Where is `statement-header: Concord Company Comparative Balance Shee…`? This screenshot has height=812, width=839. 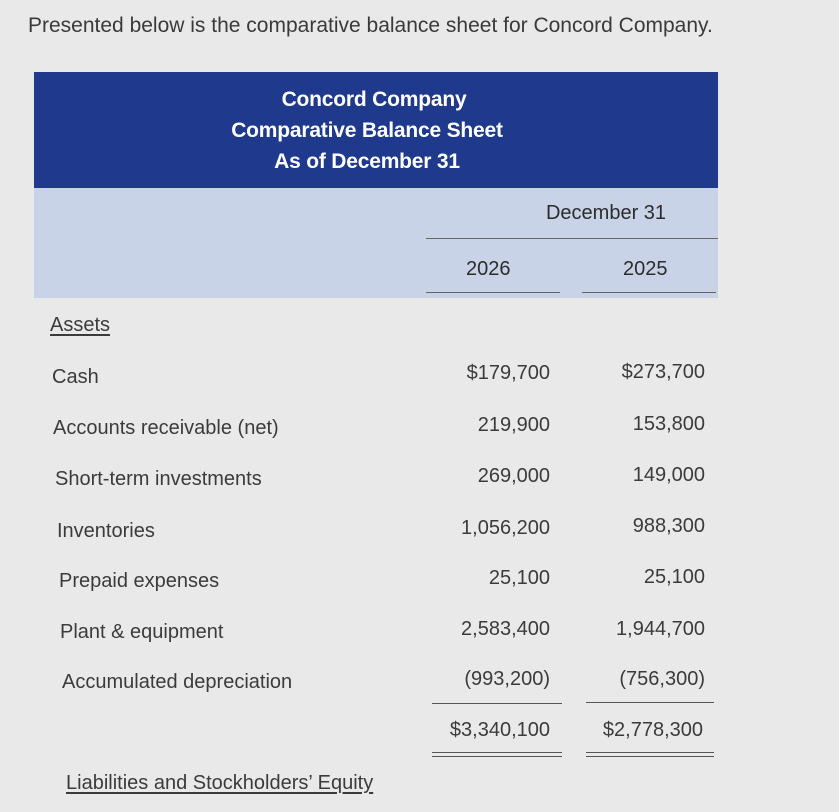 statement-header: Concord Company Comparative Balance Shee… is located at coordinates (376, 131).